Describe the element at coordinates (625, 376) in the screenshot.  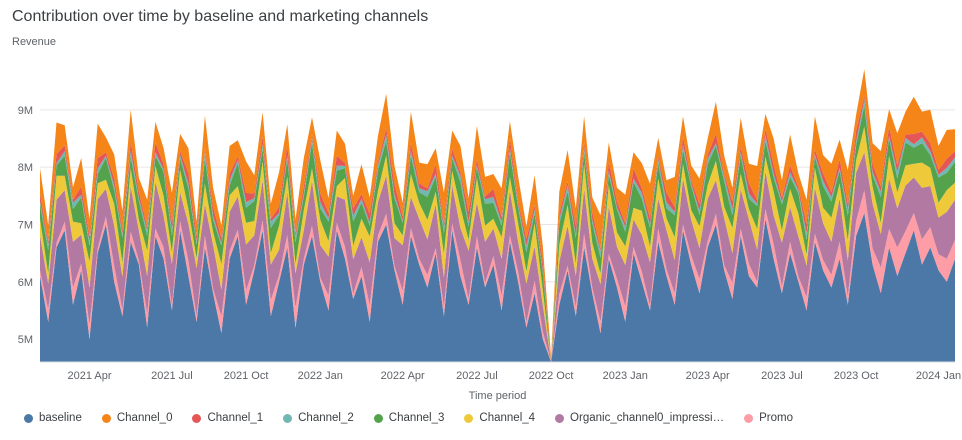
I see `x-tick-label: 2023 Jan` at that location.